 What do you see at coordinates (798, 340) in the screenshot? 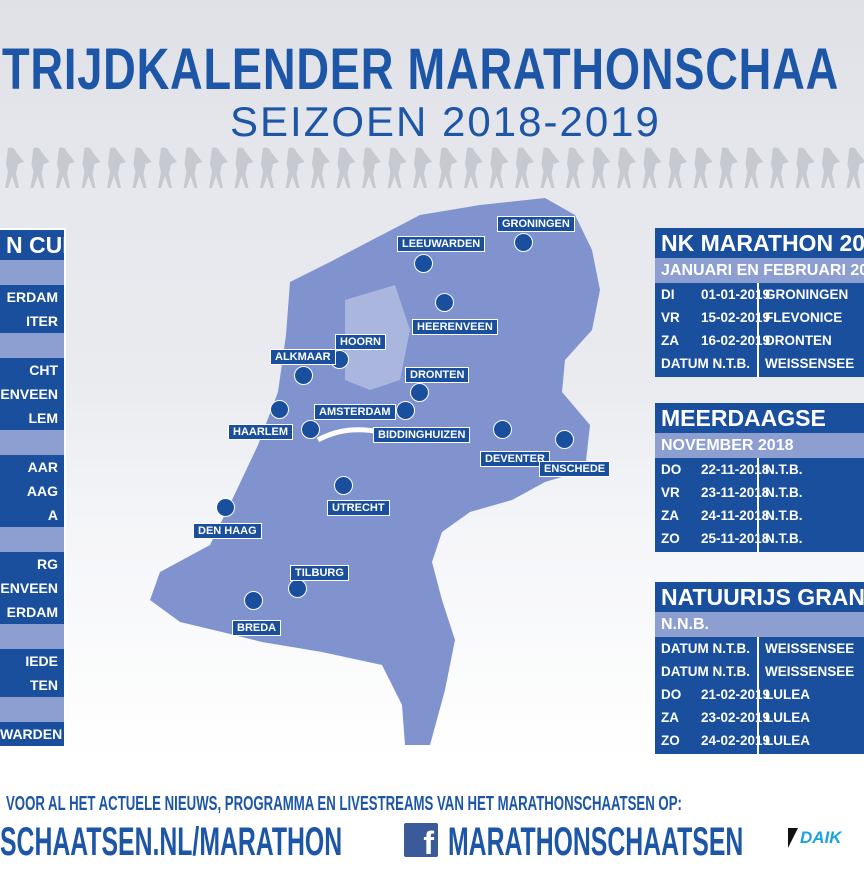
I see `event-location: DRONTEN` at bounding box center [798, 340].